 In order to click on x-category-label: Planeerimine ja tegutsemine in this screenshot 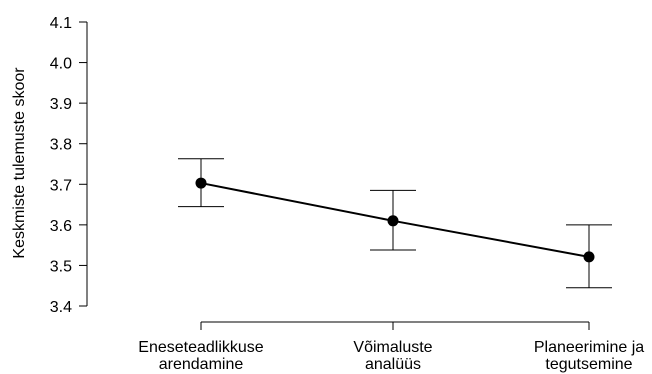, I will do `click(589, 356)`.